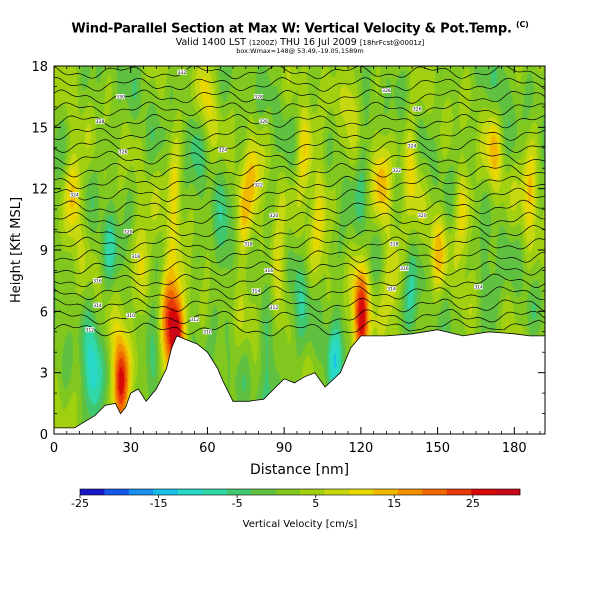 The image size is (600, 600). Describe the element at coordinates (473, 503) in the screenshot. I see `colorbar-tick-label: 25` at that location.